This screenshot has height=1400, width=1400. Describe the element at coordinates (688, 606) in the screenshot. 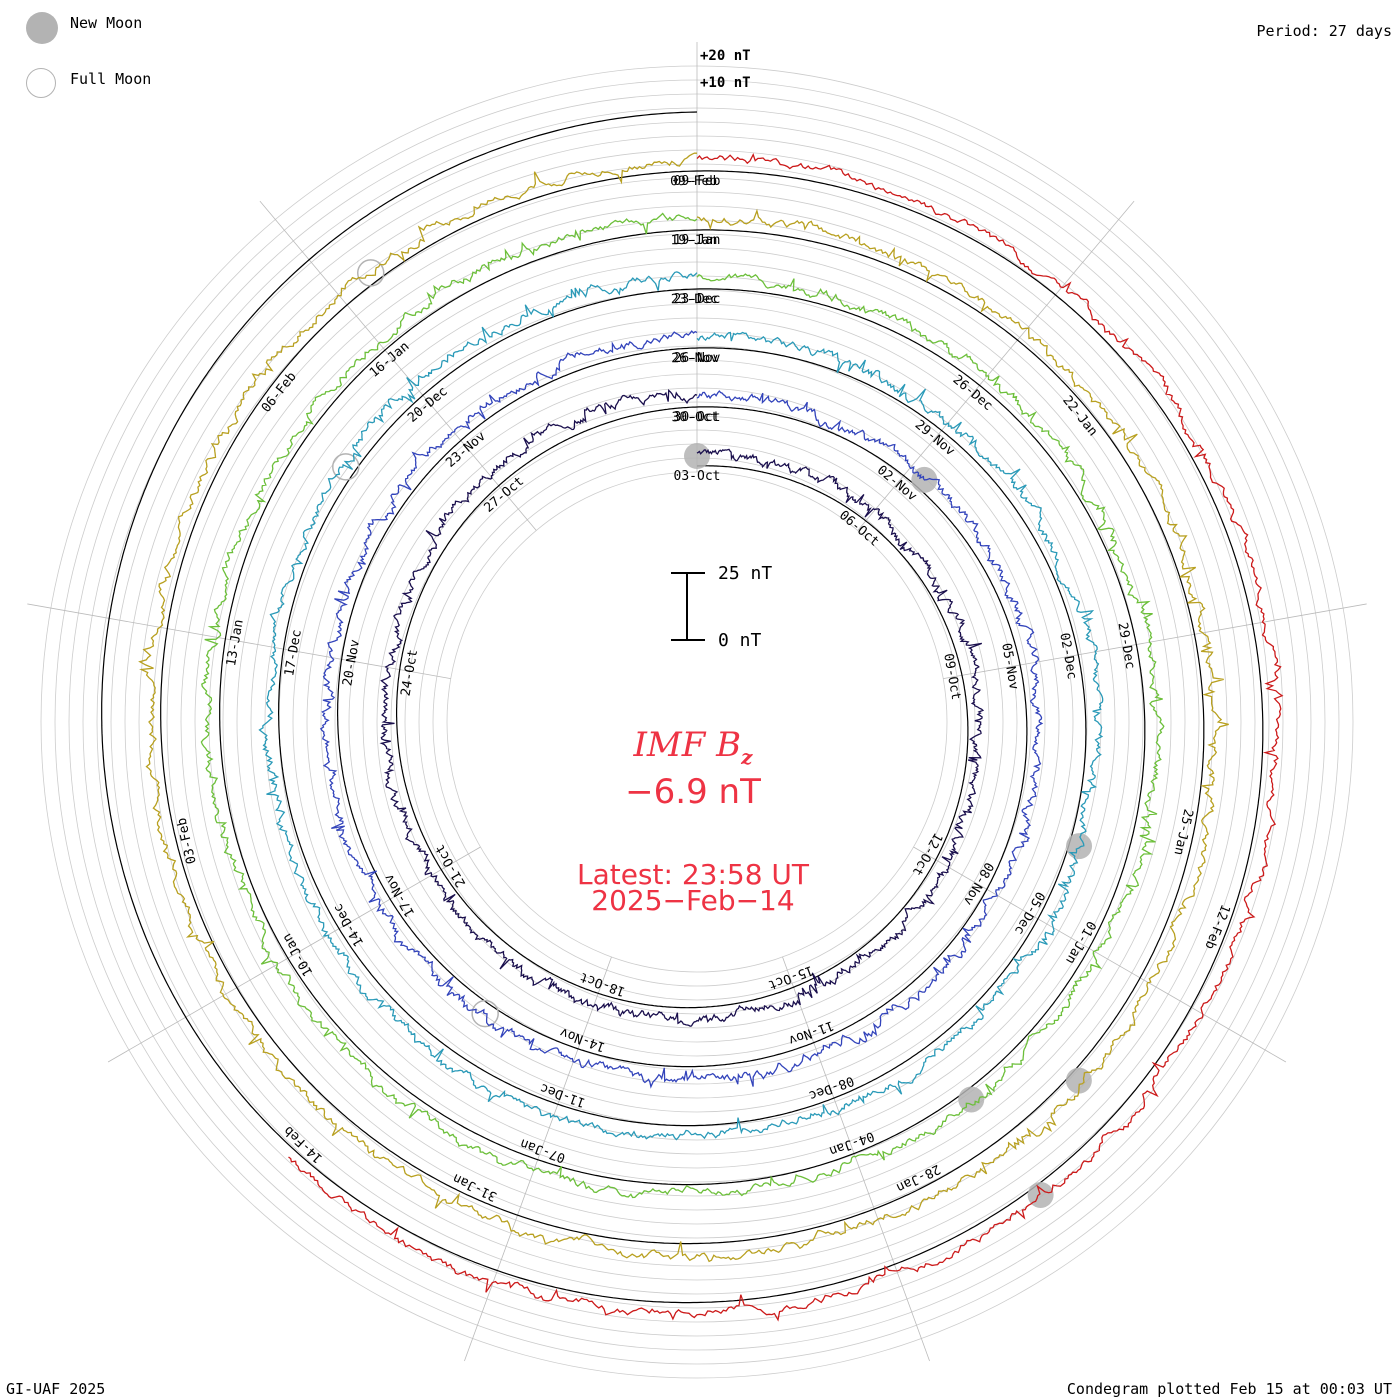

I see `scale-bar` at that location.